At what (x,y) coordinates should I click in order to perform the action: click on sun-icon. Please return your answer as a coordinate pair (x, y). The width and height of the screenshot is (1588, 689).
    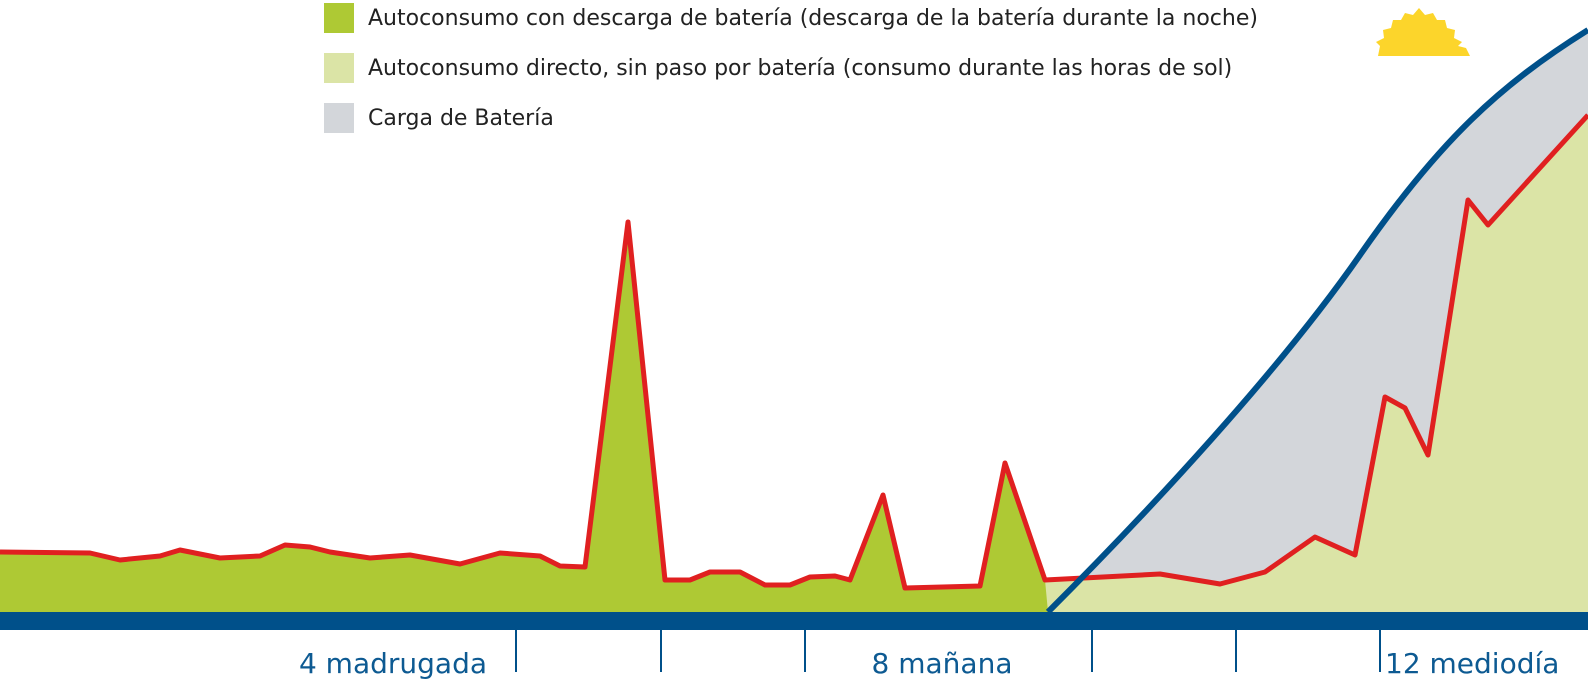
    Looking at the image, I should click on (1423, 32).